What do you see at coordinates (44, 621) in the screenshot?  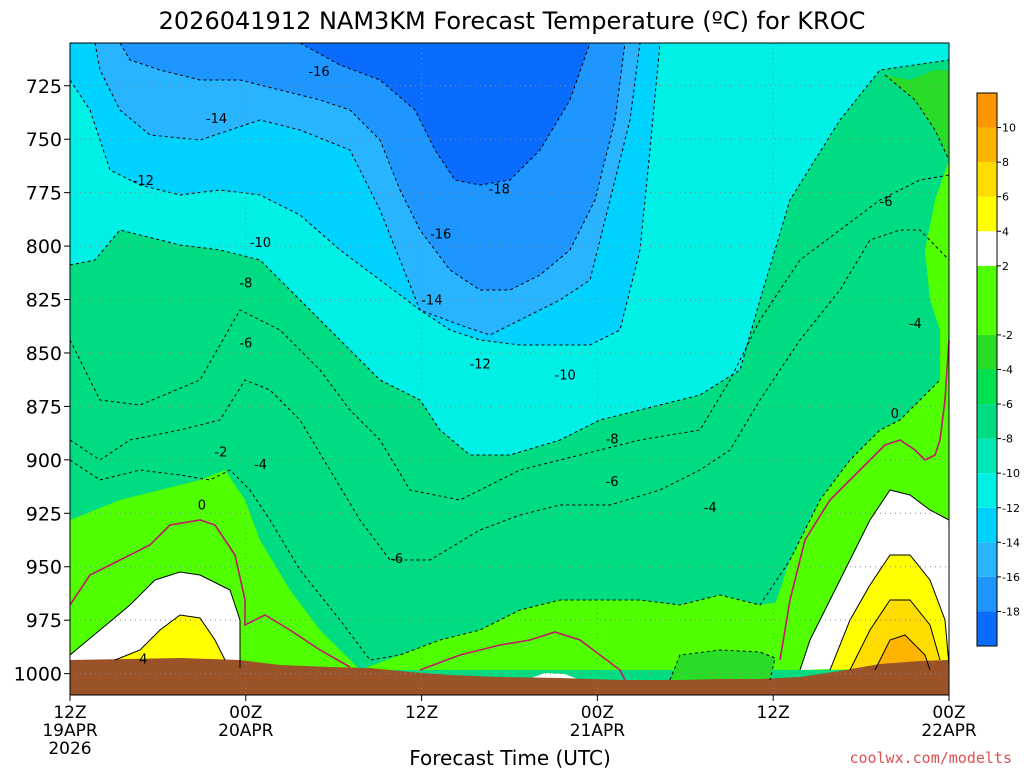 I see `y-tick-label: 975` at bounding box center [44, 621].